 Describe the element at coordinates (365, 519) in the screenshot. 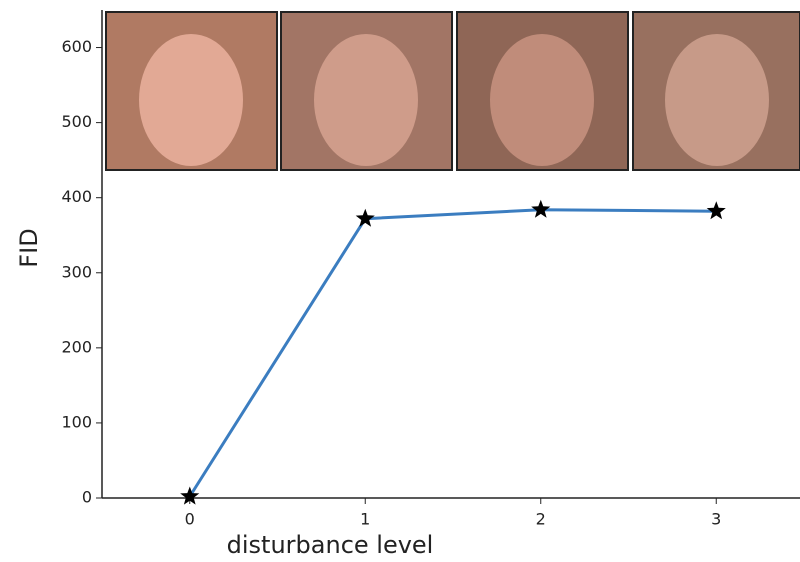

I see `x-tick-label: 1` at that location.